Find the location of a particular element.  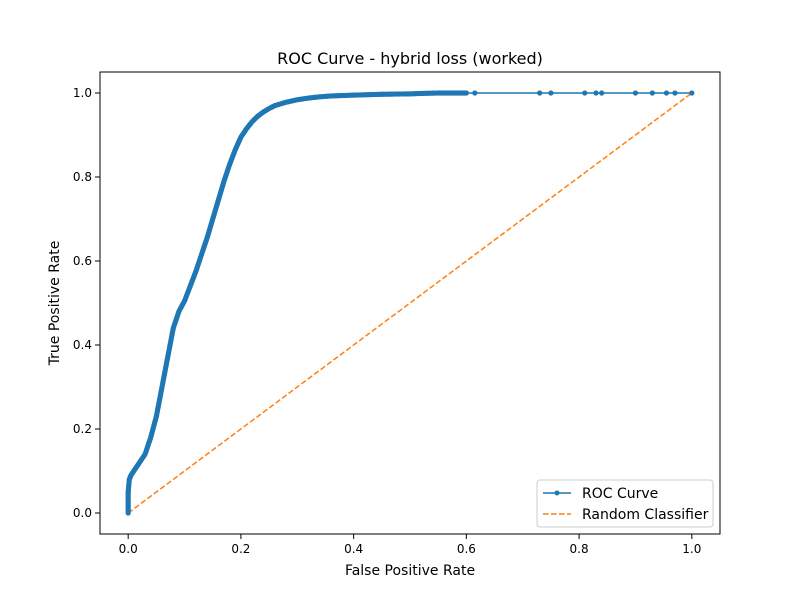

x-tick-label: 0.0 is located at coordinates (128, 549).